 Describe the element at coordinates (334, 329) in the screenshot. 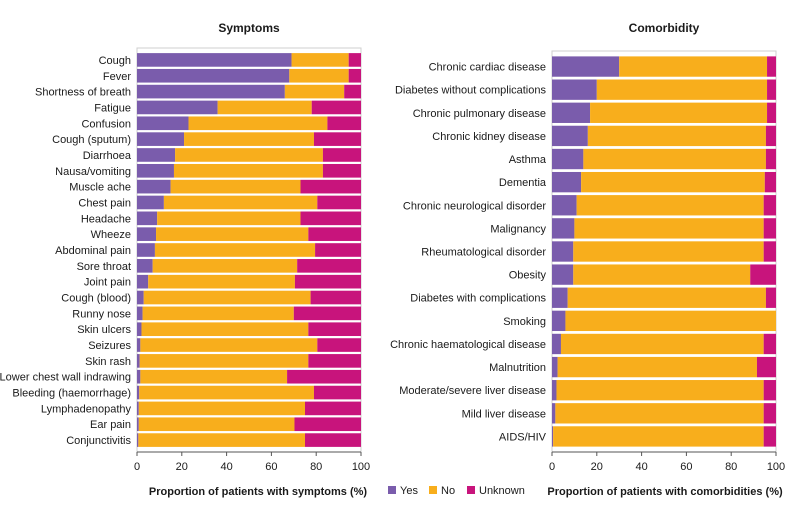

I see `symptoms-bar-skin-ulcers-unknown` at that location.